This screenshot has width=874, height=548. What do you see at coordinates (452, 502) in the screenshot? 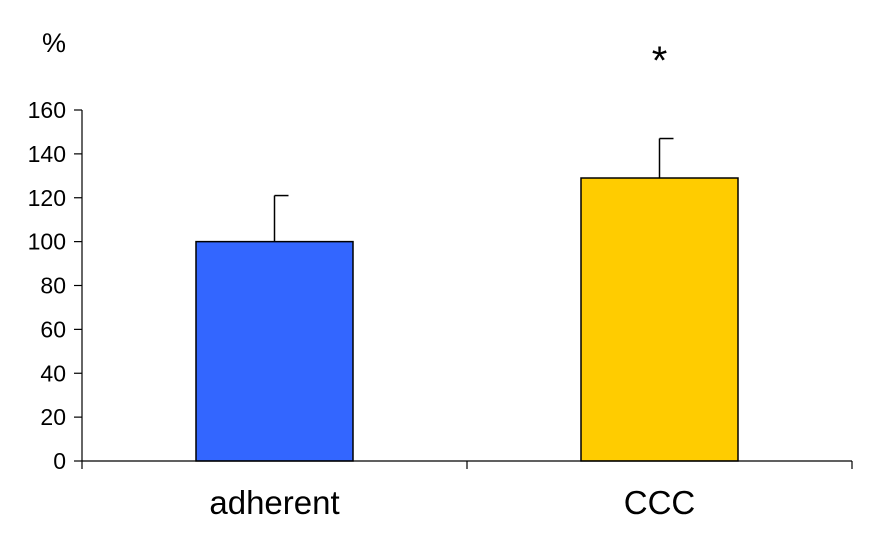
I see `x-axis-labels: adherent CCC` at bounding box center [452, 502].